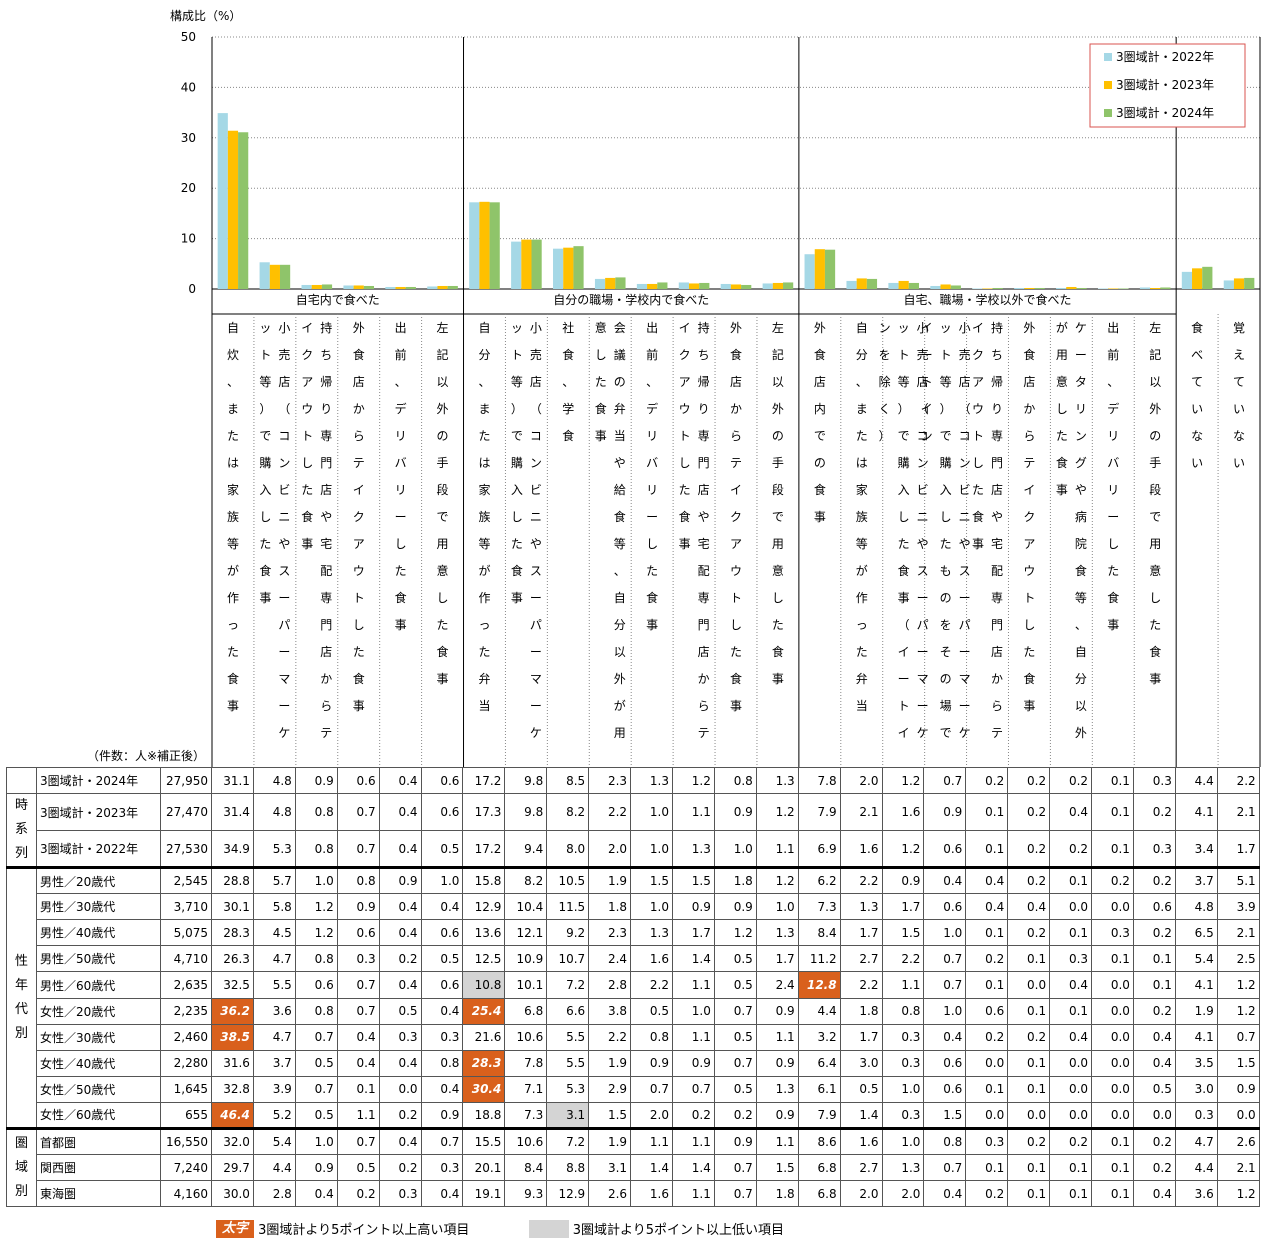 The width and height of the screenshot is (1267, 1242). I want to click on y-tick-label: 20, so click(188, 188).